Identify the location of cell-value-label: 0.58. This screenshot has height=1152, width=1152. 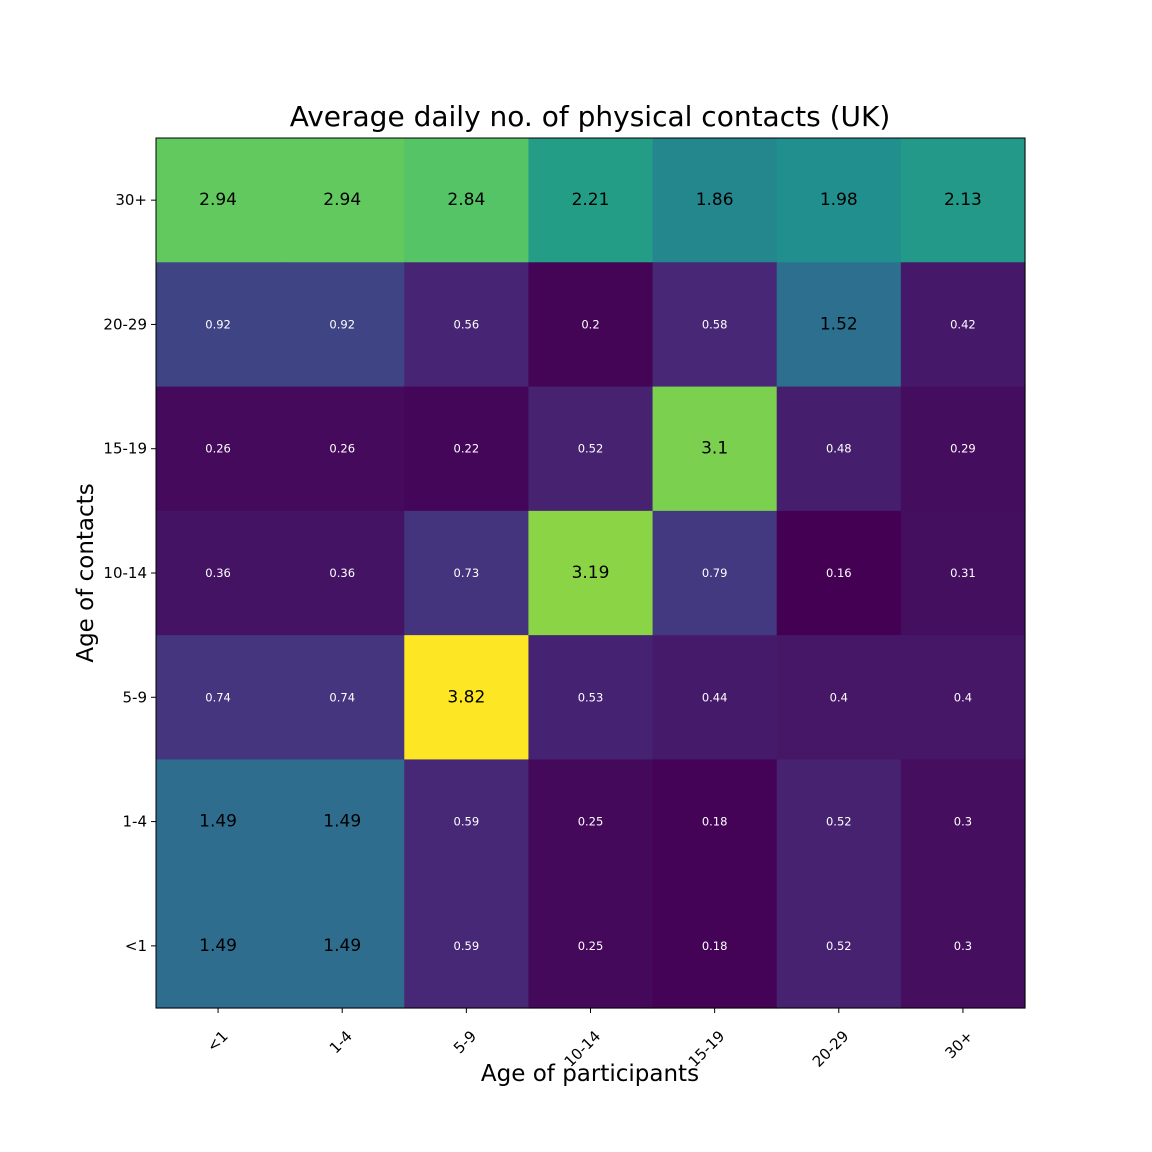
(715, 324).